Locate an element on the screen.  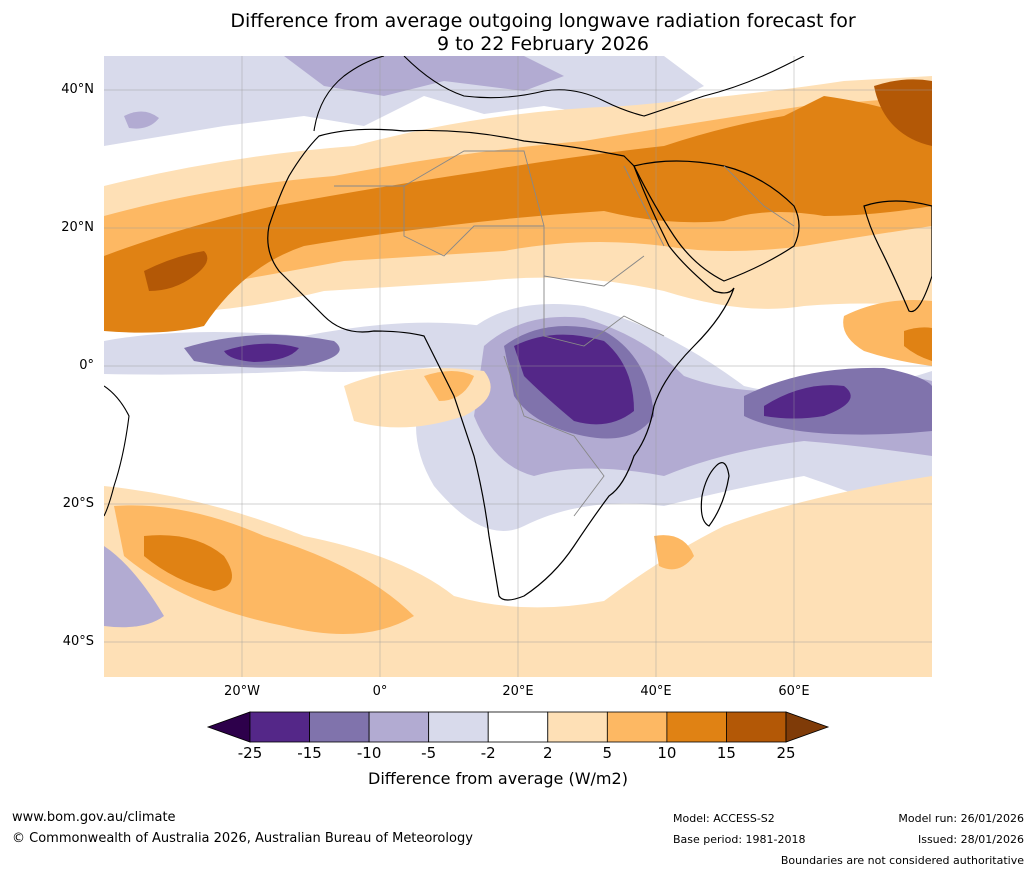
colorbar-tick-label: 10 is located at coordinates (667, 753).